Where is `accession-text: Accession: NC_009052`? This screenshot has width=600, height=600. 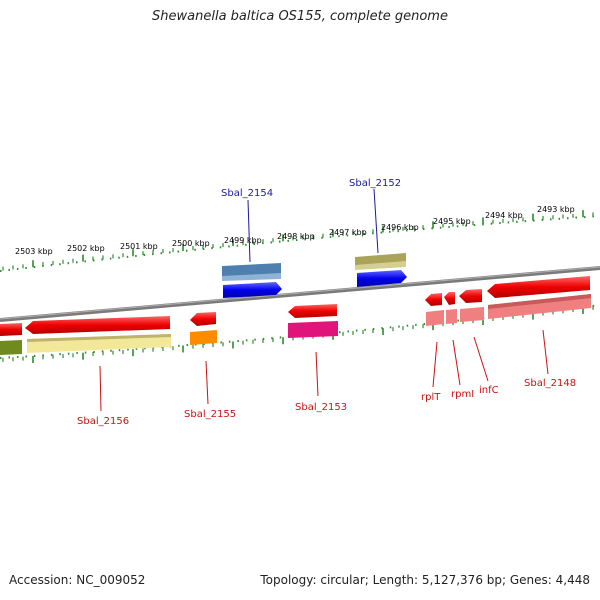 accession-text: Accession: NC_009052 is located at coordinates (77, 580).